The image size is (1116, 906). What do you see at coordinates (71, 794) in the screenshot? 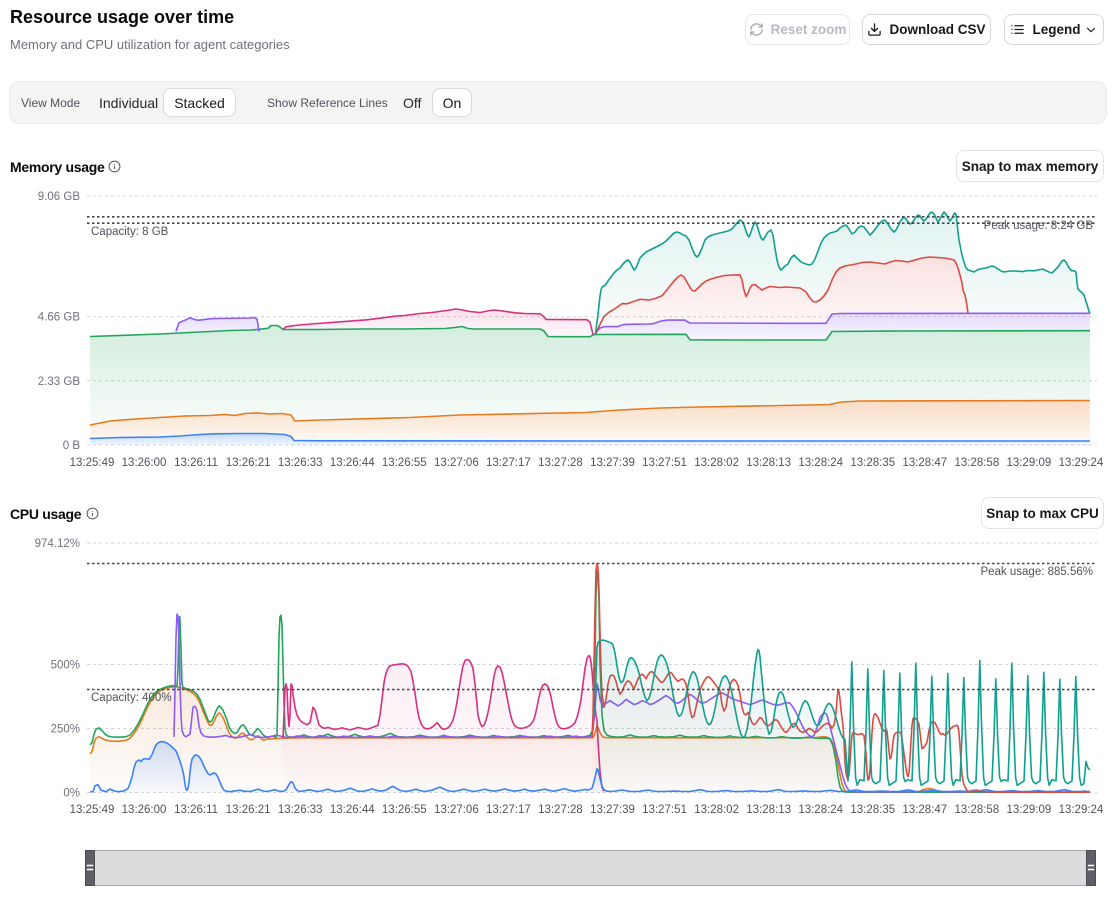
I see `svg-text: 0%` at bounding box center [71, 794].